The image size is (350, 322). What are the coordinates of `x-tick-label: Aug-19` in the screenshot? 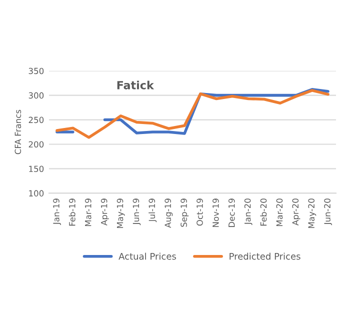 It's located at (168, 213).